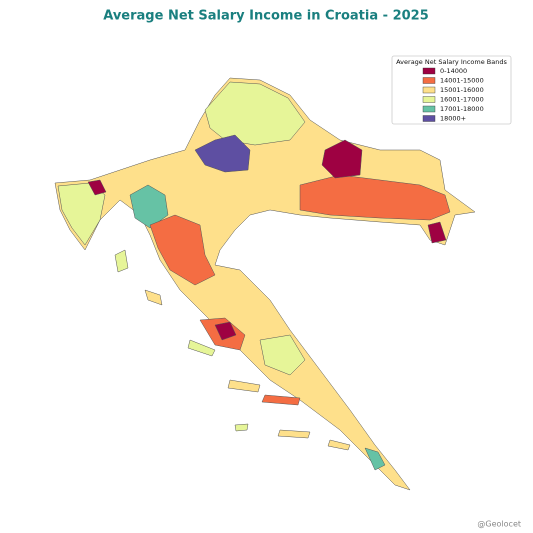 The width and height of the screenshot is (533, 533). Describe the element at coordinates (375, 459) in the screenshot. I see `region-south` at that location.